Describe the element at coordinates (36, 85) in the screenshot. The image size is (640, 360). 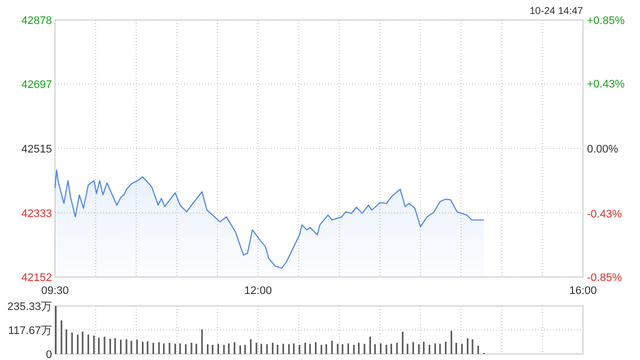
I see `y-tick-label: 42697` at that location.